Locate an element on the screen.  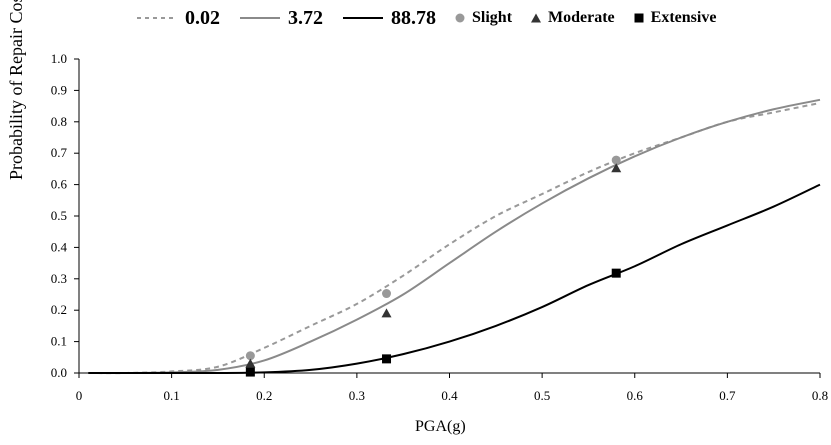
x-tick-label: 0.2 is located at coordinates (264, 395).